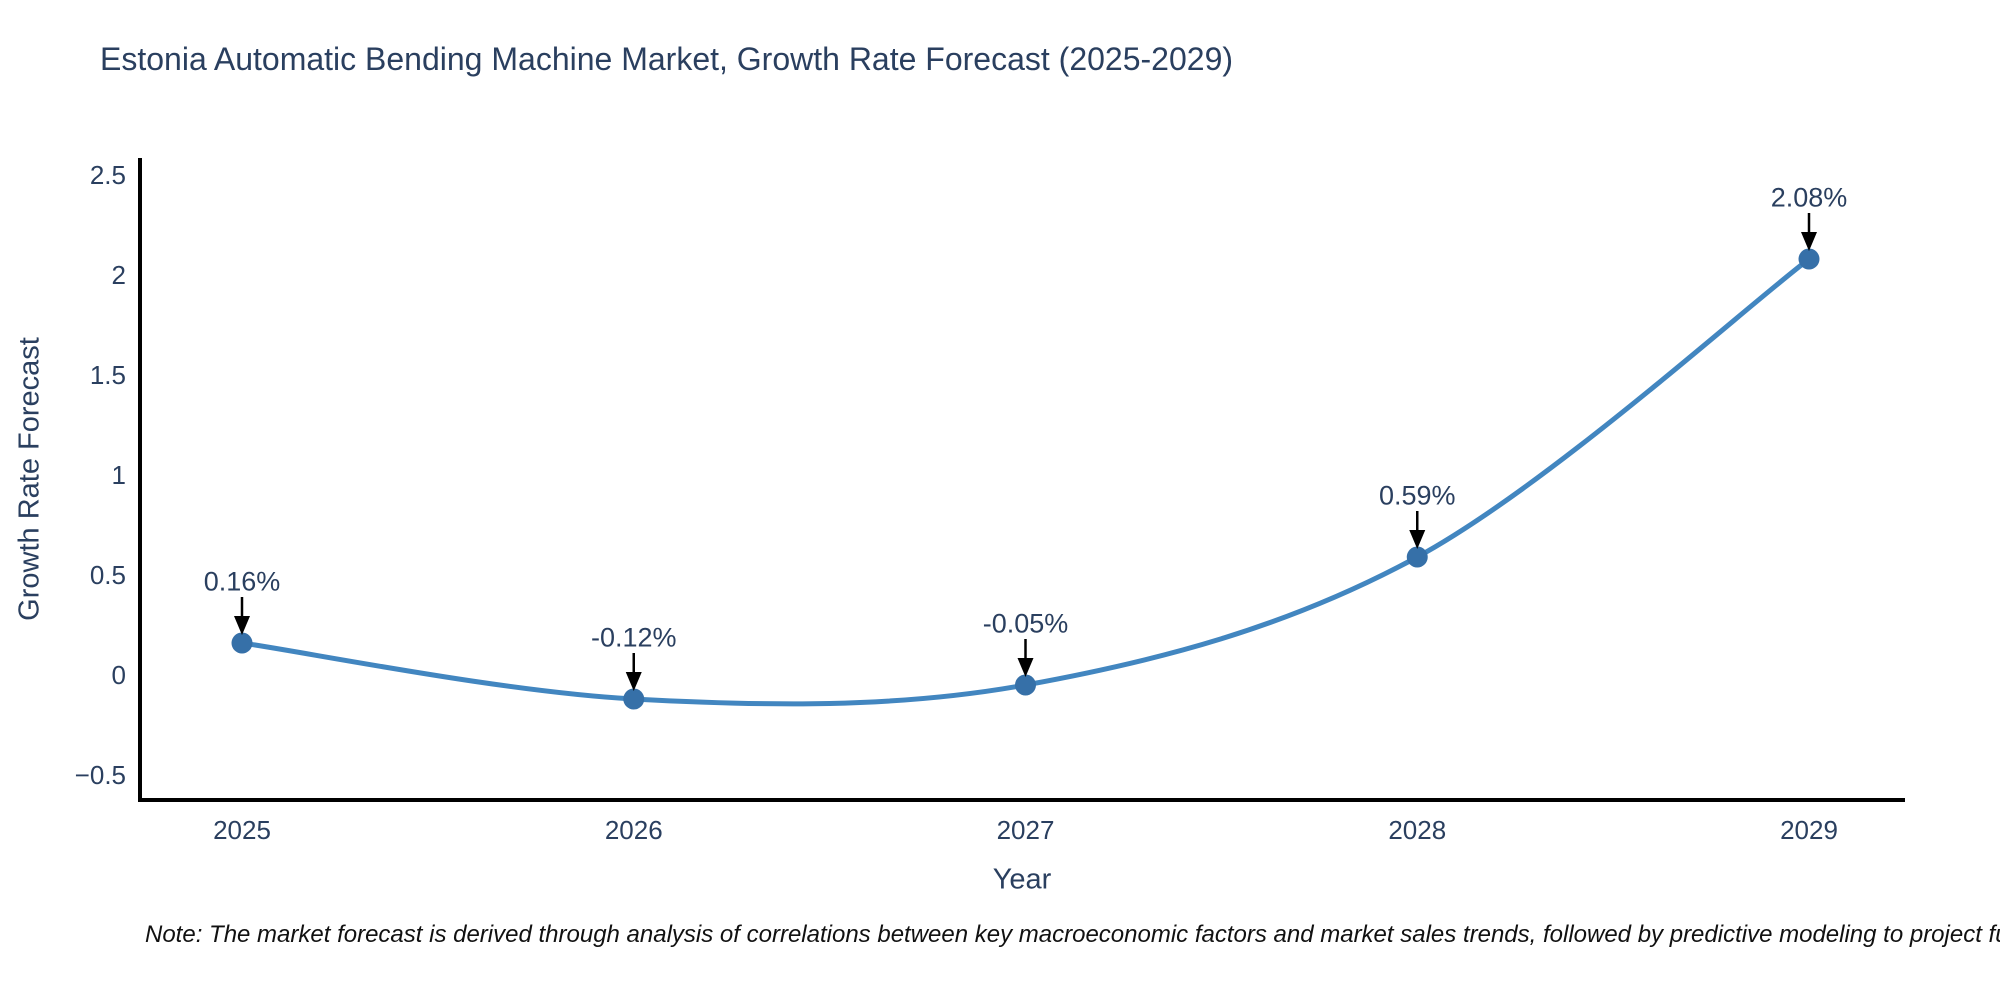 This screenshot has width=2000, height=1000. Describe the element at coordinates (107, 375) in the screenshot. I see `y-tick-label: 1.5` at that location.